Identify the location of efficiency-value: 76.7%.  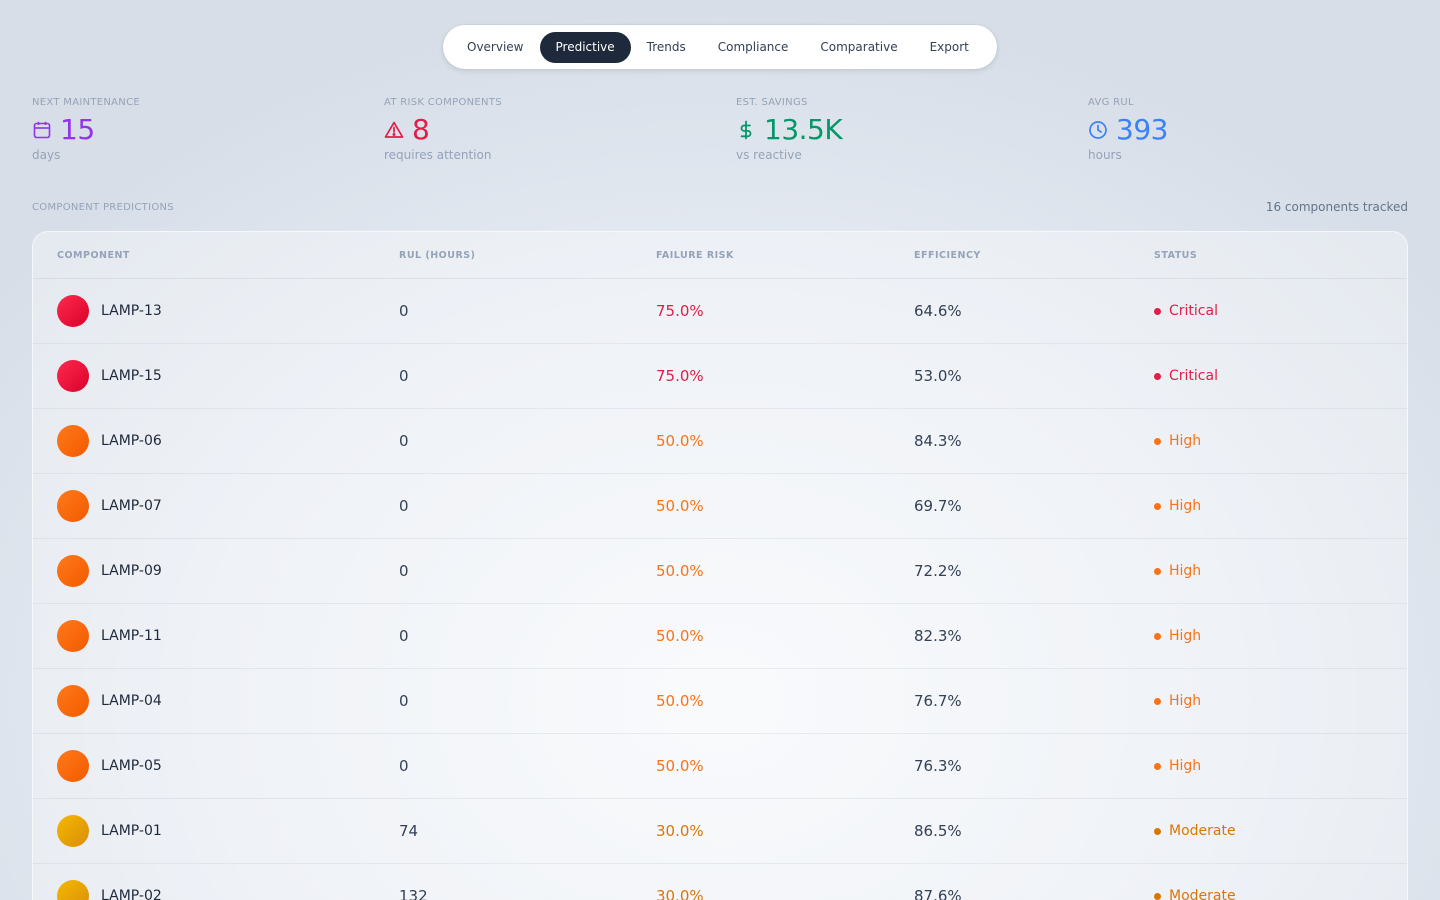
(938, 701).